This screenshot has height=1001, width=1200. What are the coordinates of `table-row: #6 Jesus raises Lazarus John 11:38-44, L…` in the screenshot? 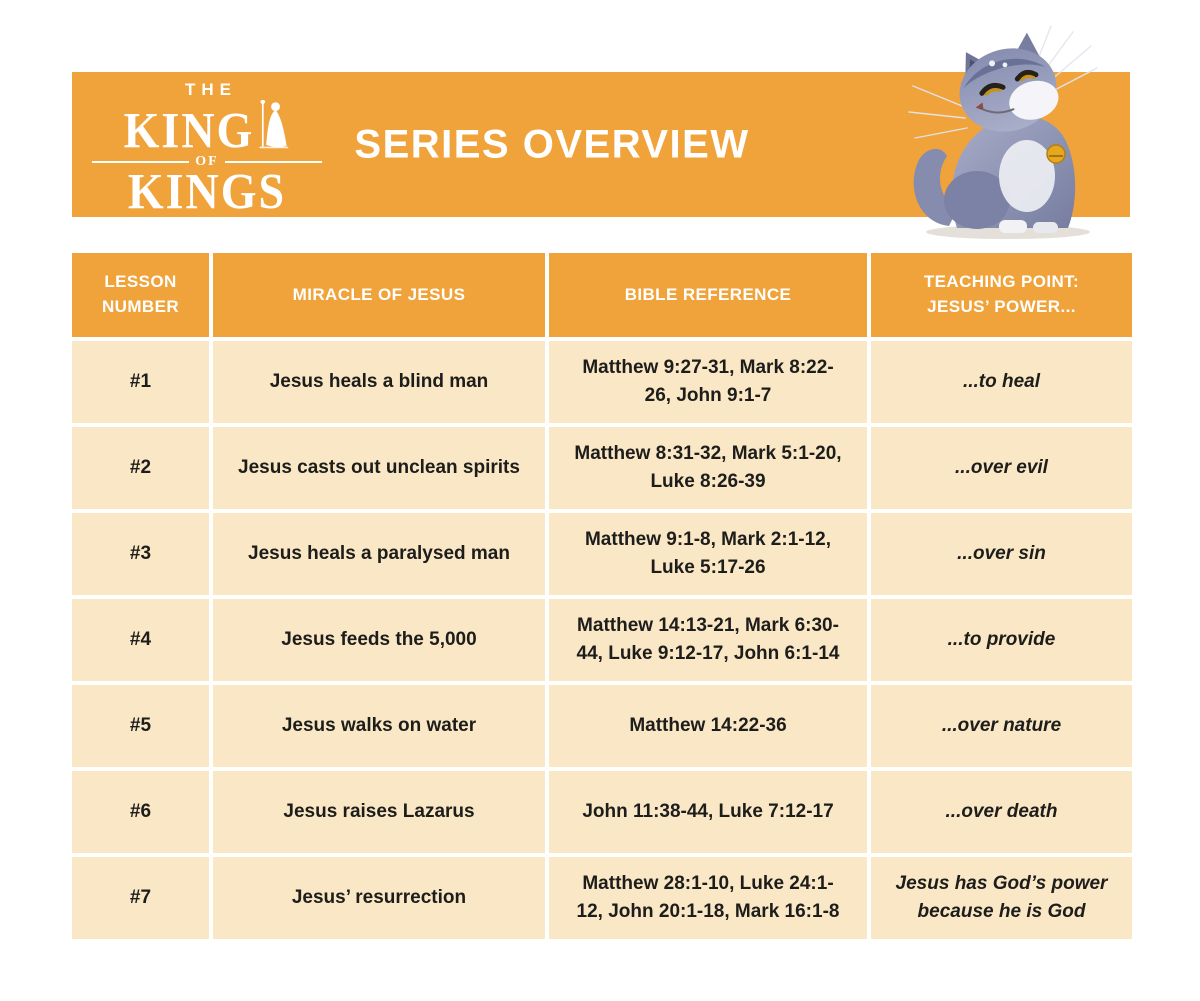 It's located at (602, 812).